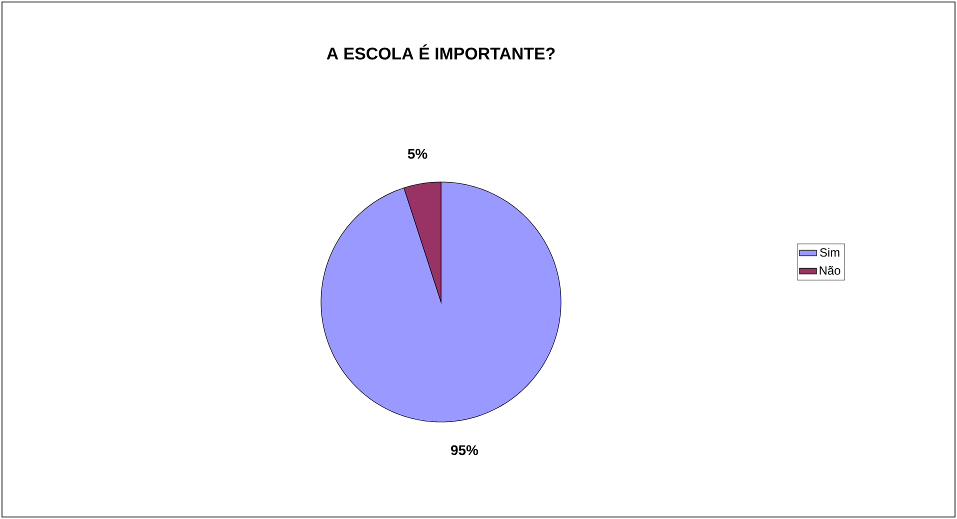 The width and height of the screenshot is (957, 519). Describe the element at coordinates (830, 270) in the screenshot. I see `legend-label: Não` at that location.